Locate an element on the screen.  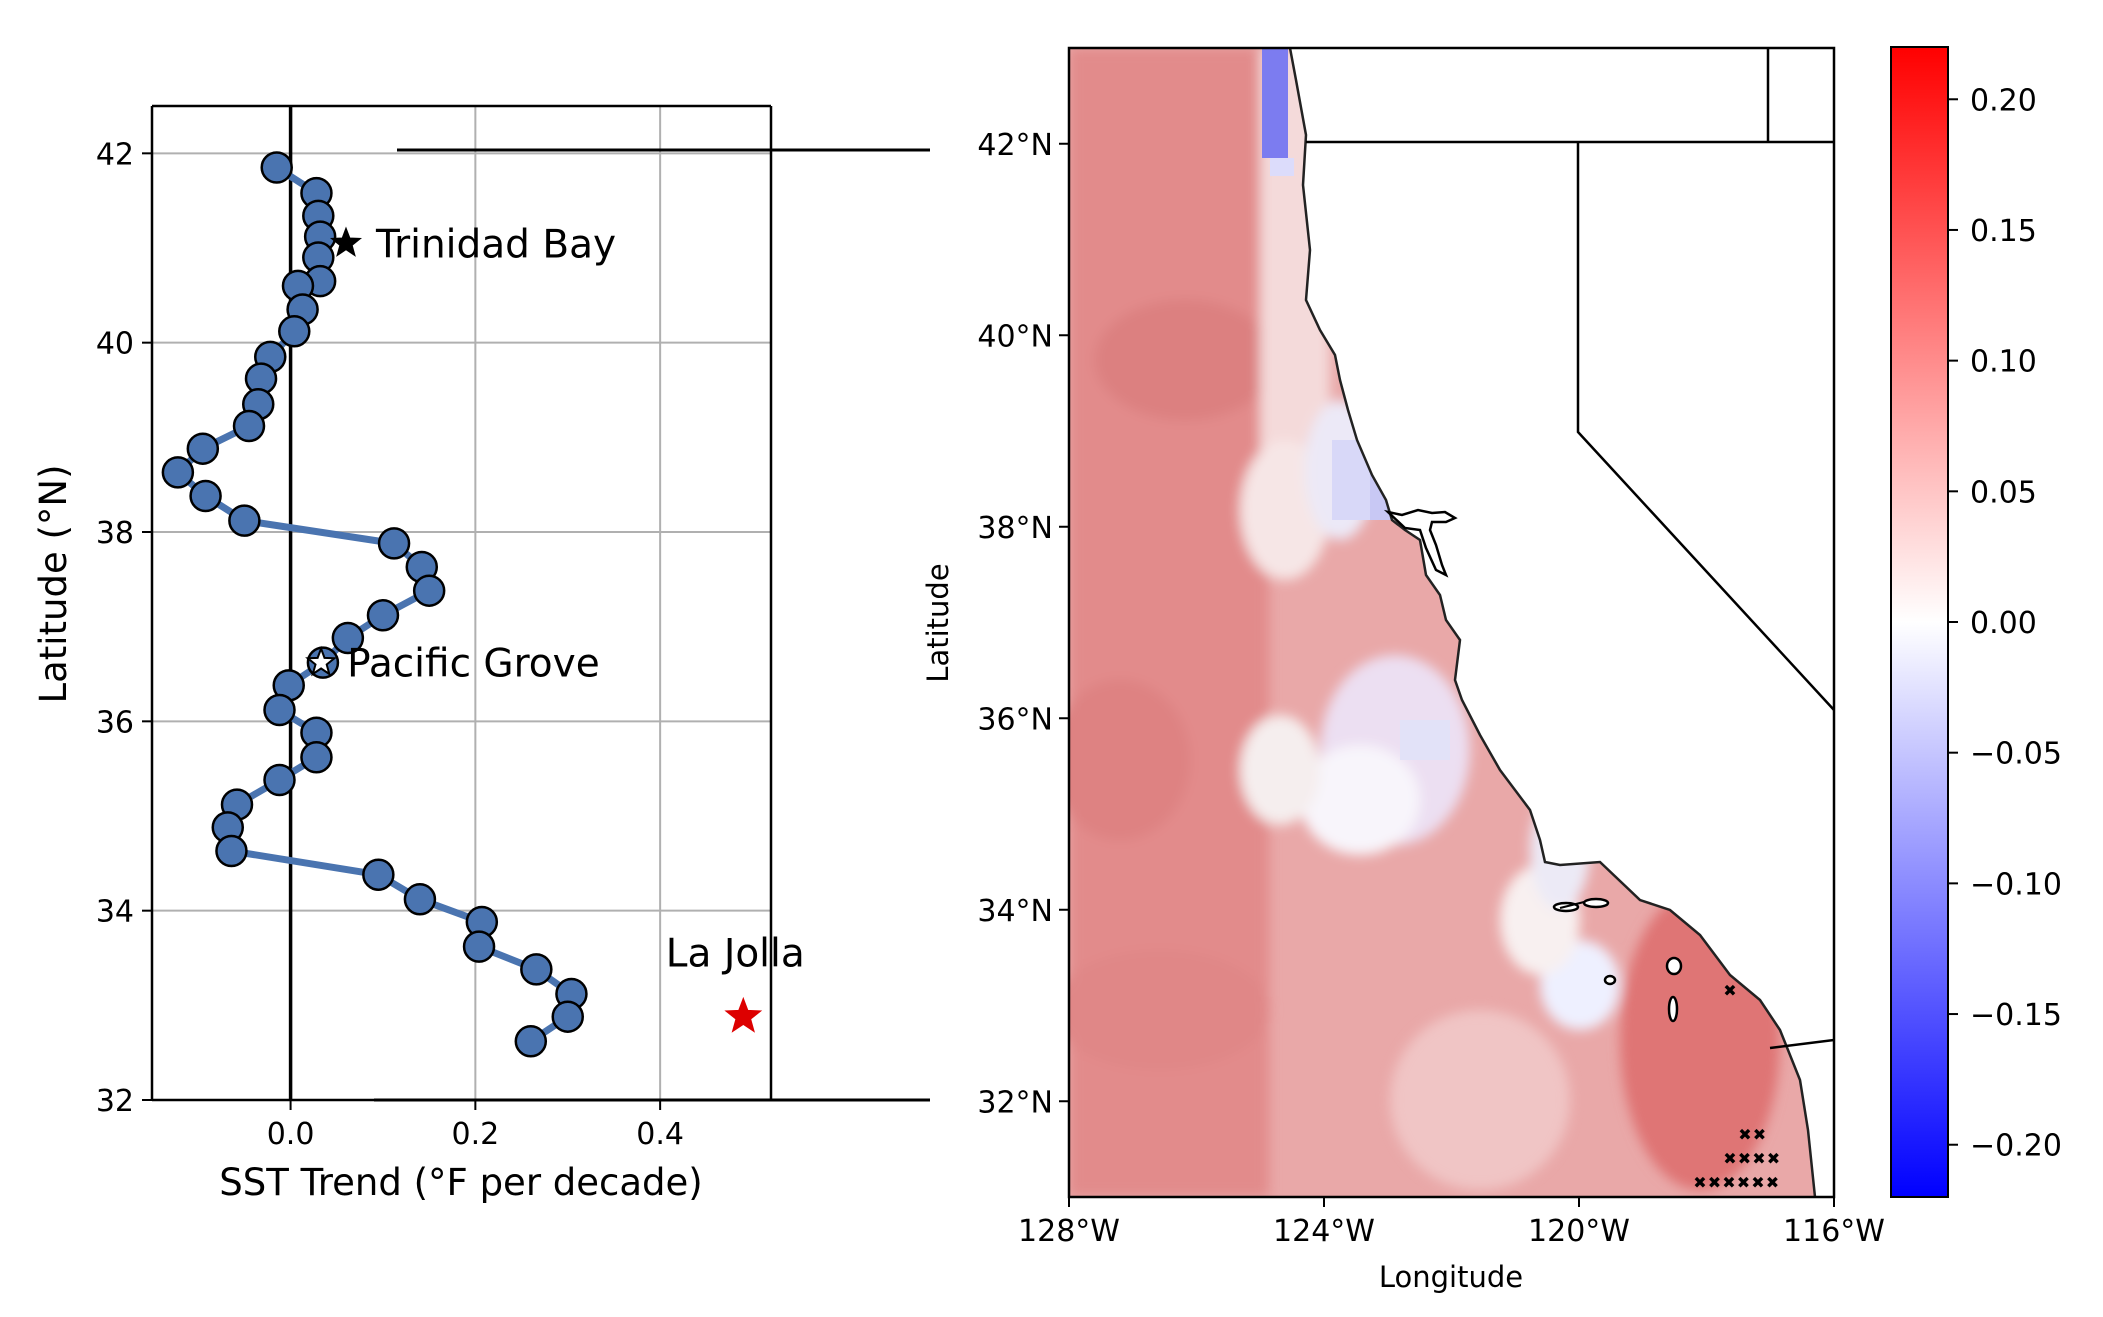
colorbar-tick-label: 0.10 is located at coordinates (2003, 362).